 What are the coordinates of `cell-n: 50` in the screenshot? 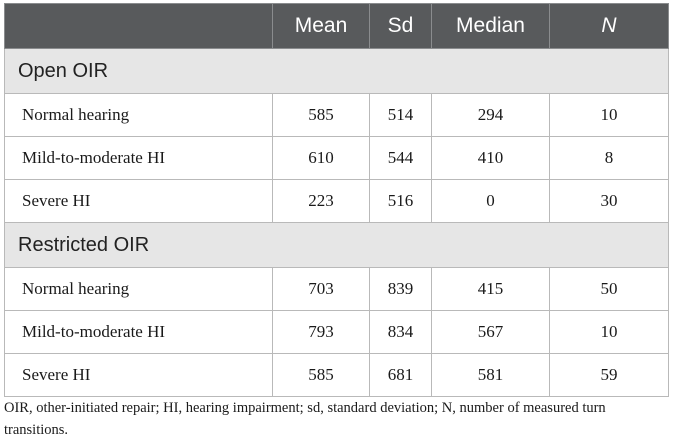 It's located at (609, 289).